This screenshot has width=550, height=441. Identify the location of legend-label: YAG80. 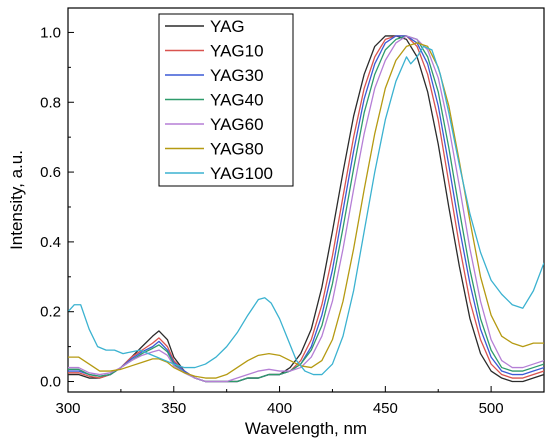
(237, 149).